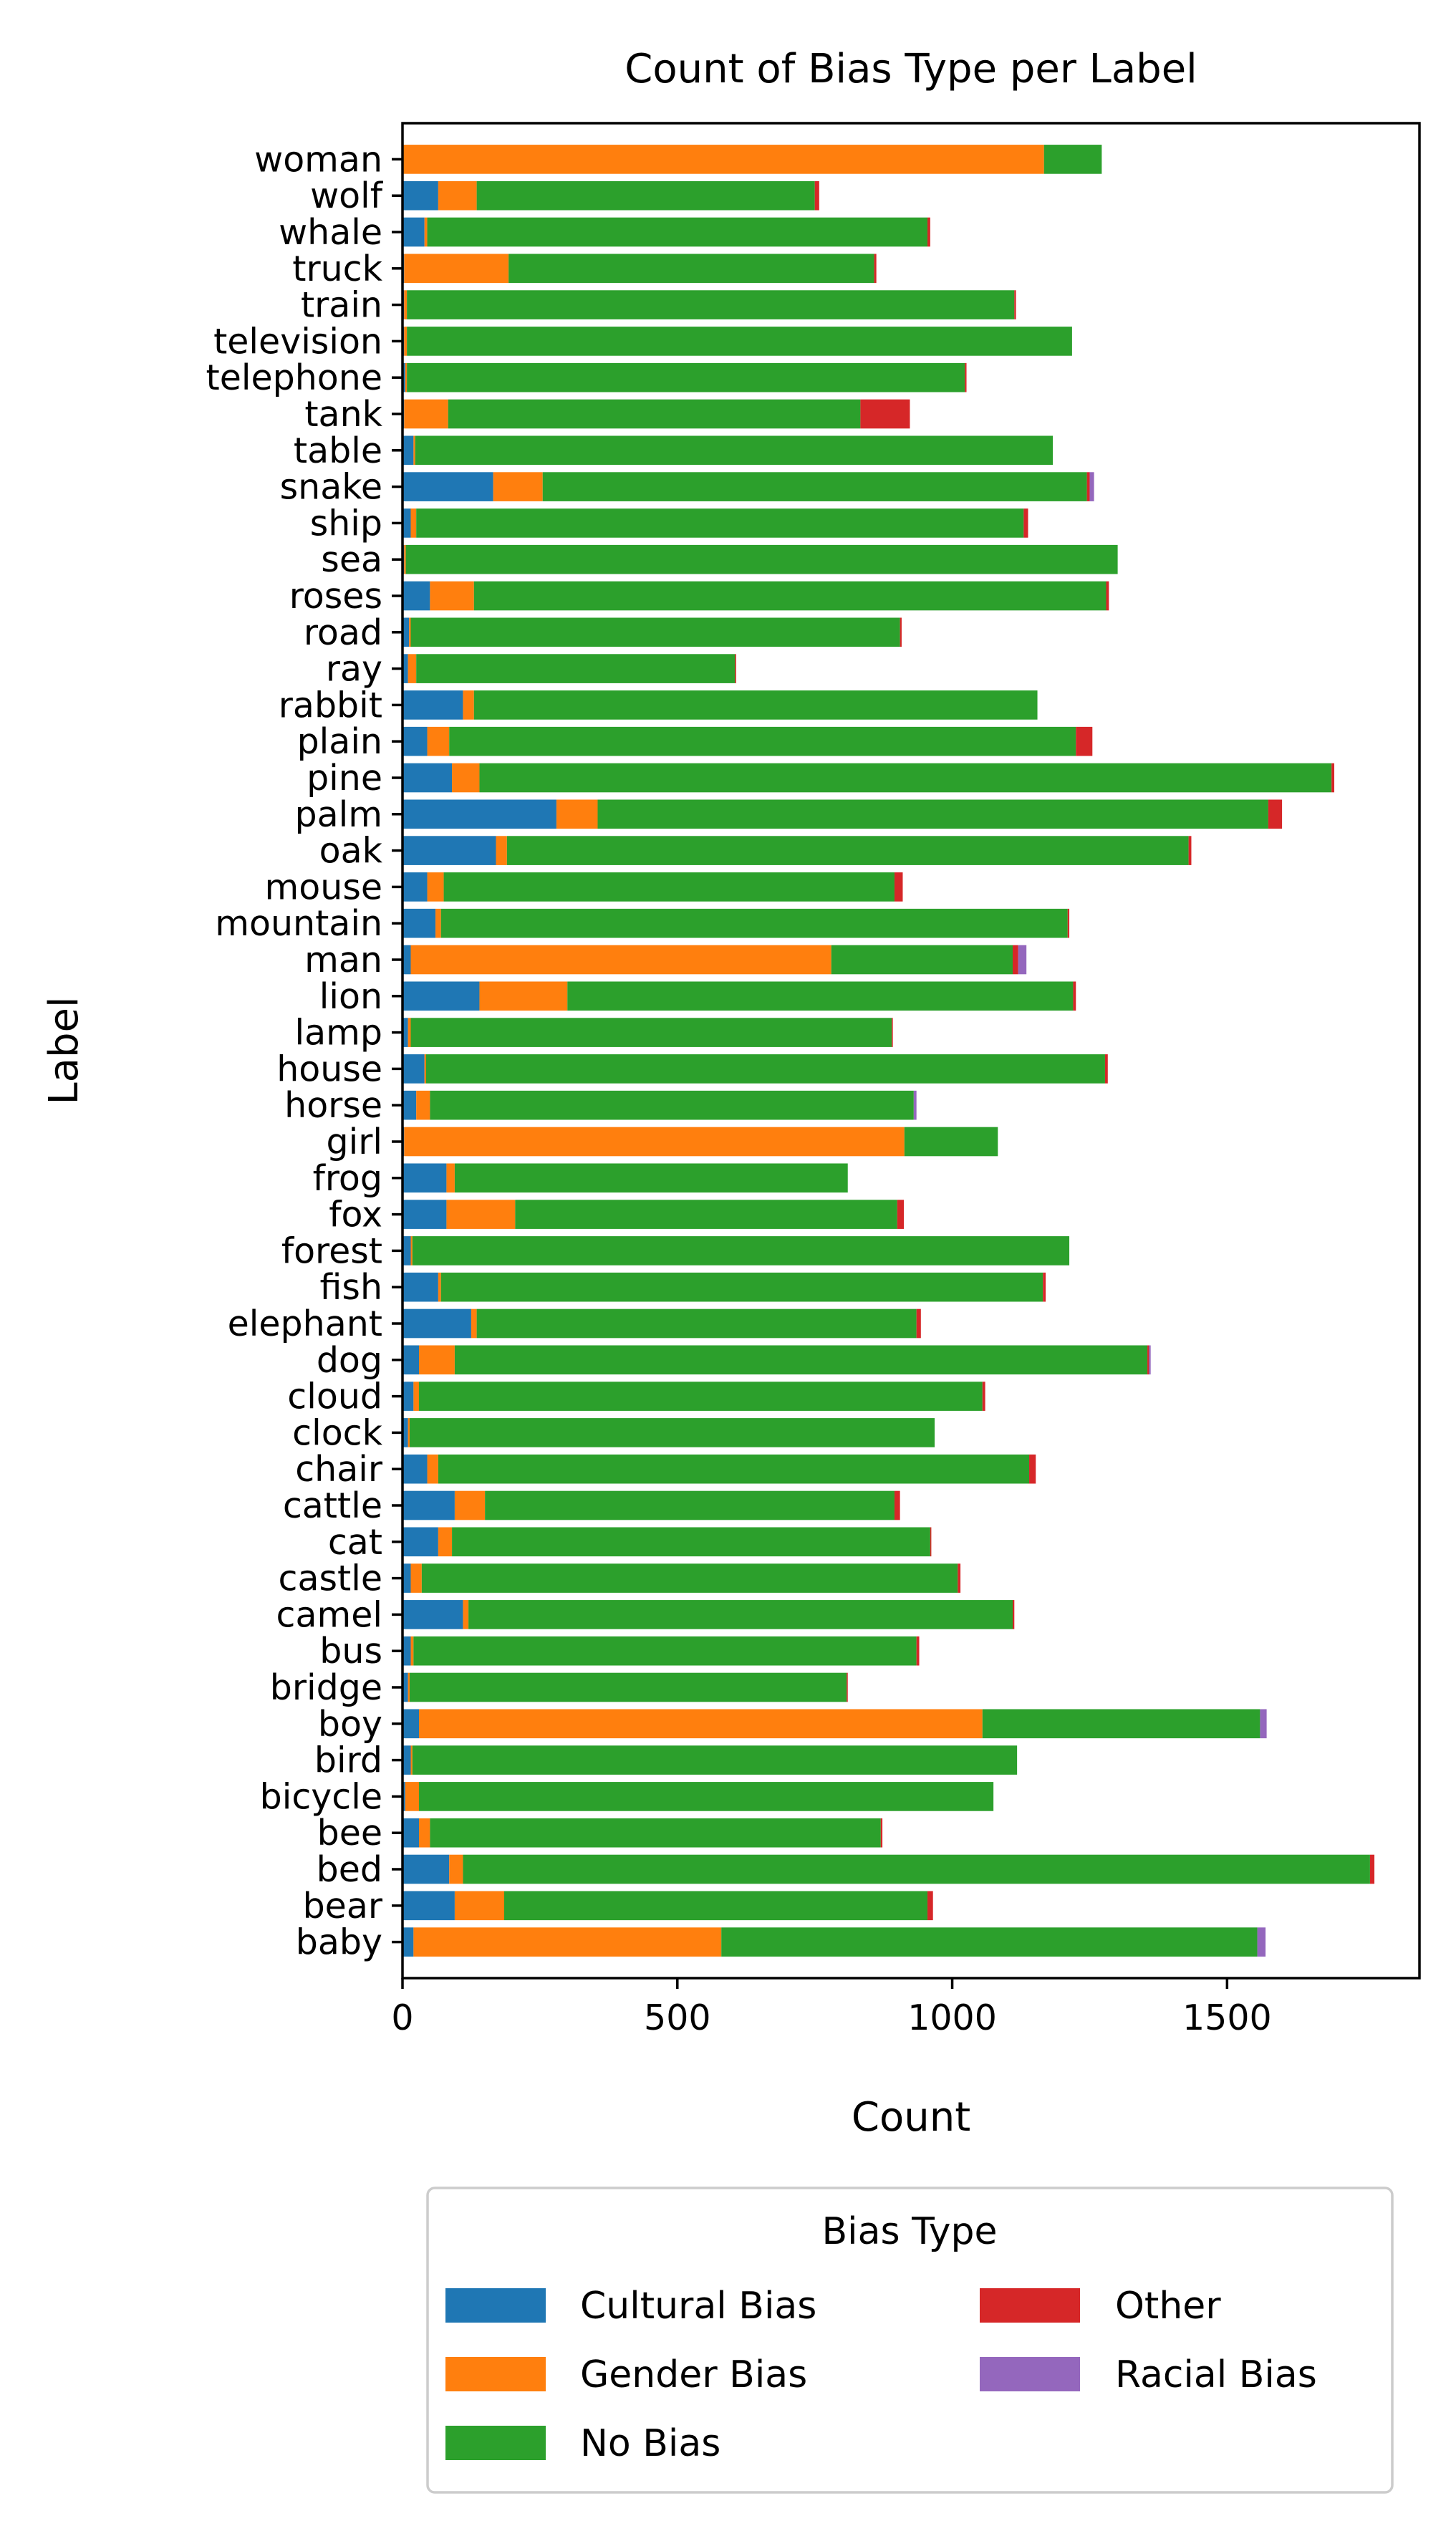  I want to click on bar-mouse-other, so click(898, 887).